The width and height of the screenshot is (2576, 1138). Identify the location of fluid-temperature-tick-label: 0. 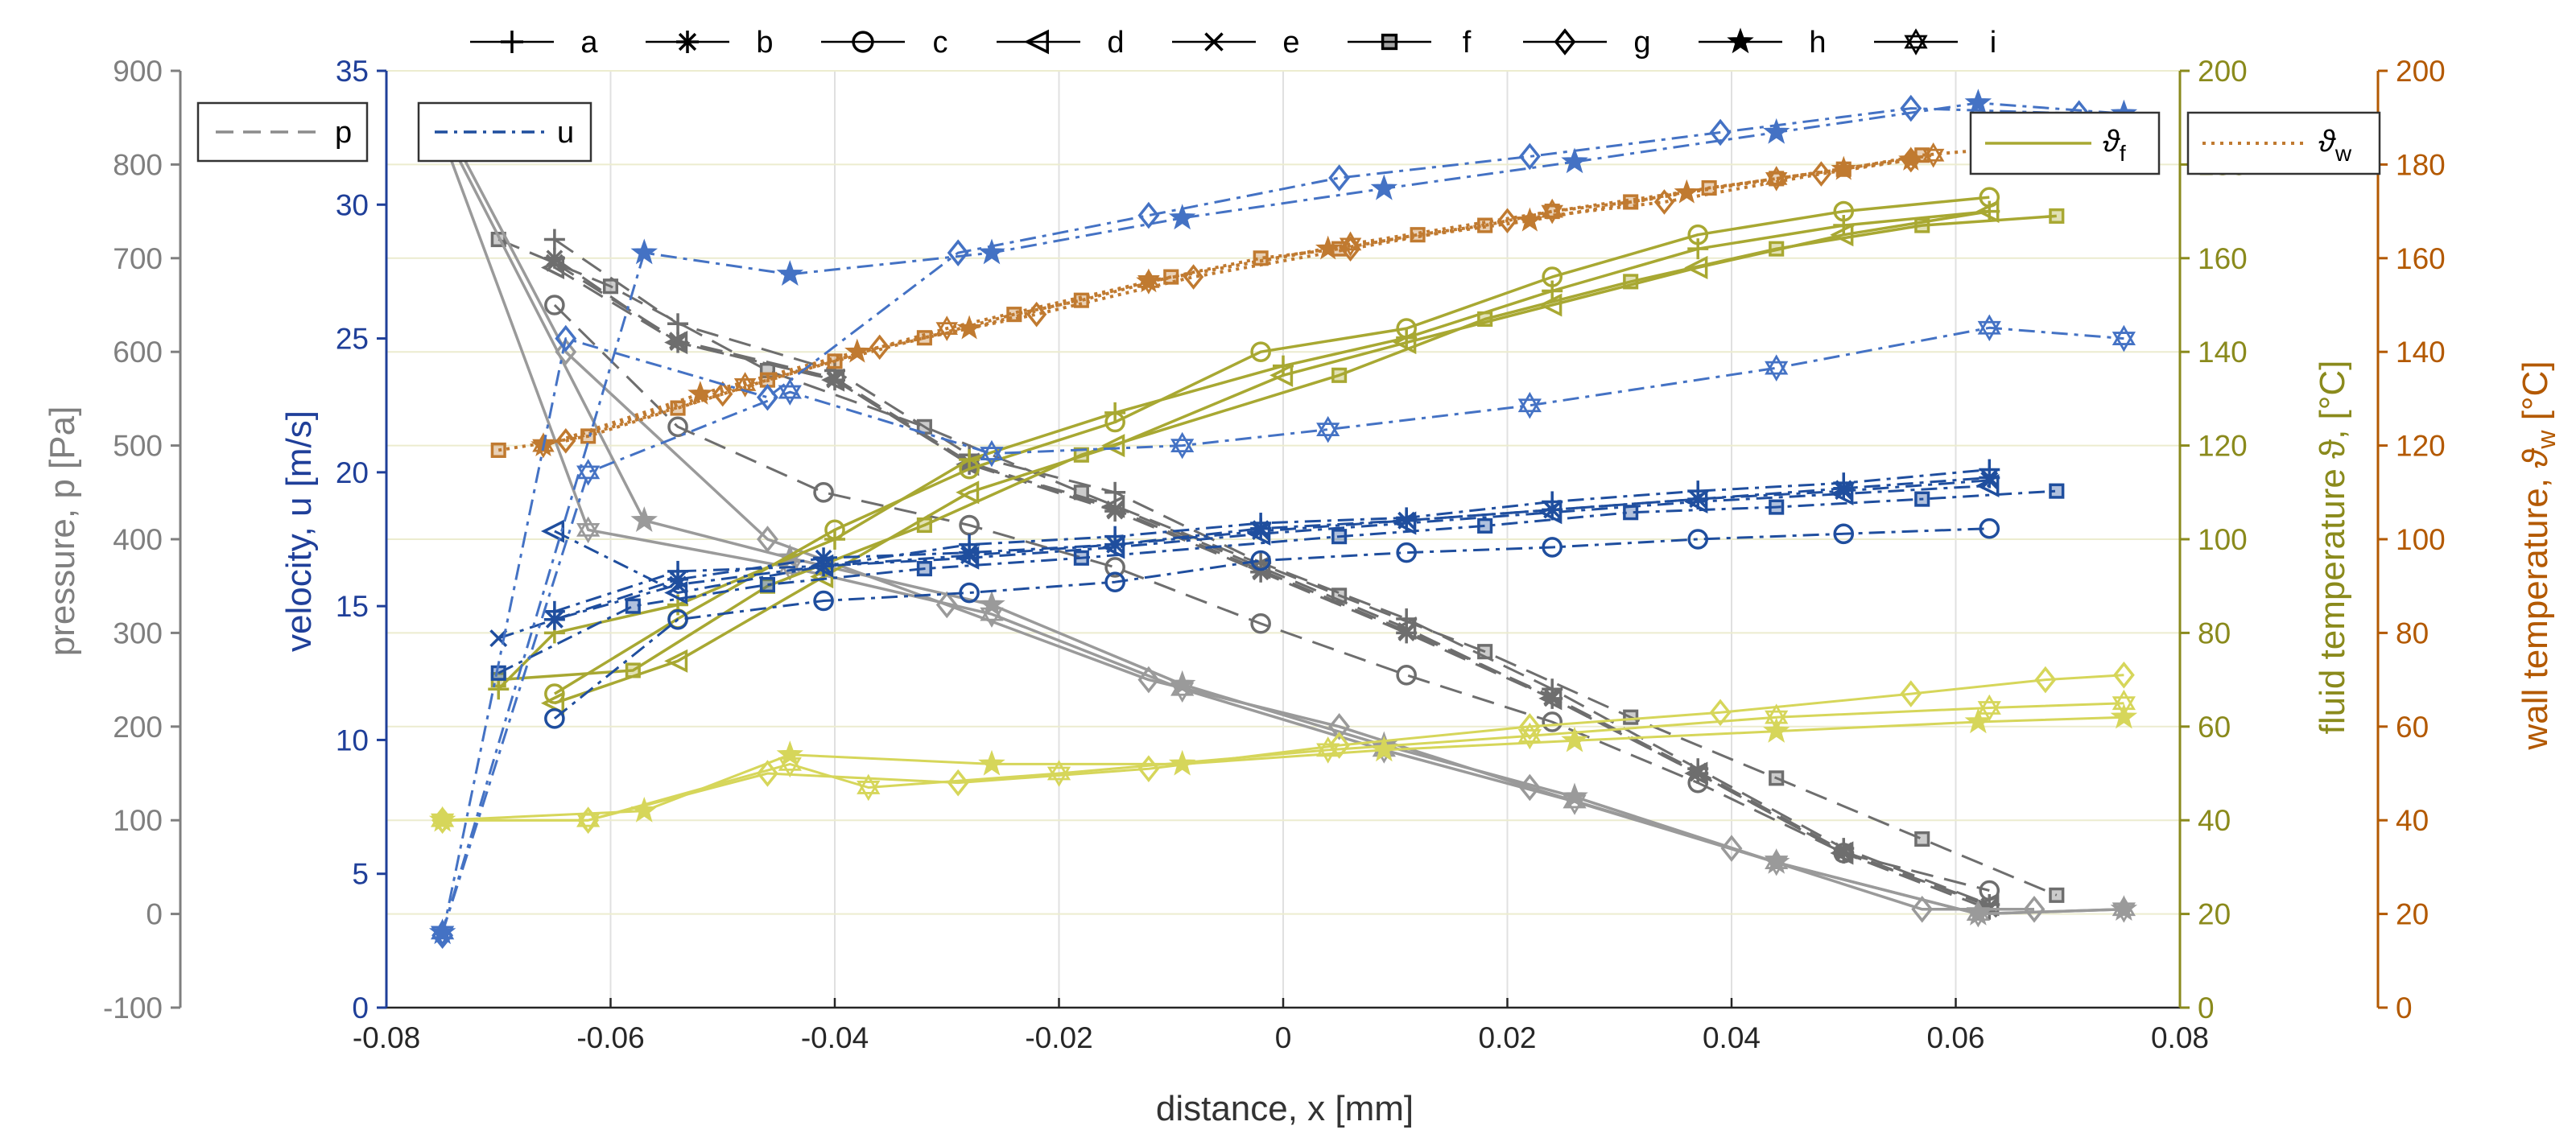
(2206, 1008).